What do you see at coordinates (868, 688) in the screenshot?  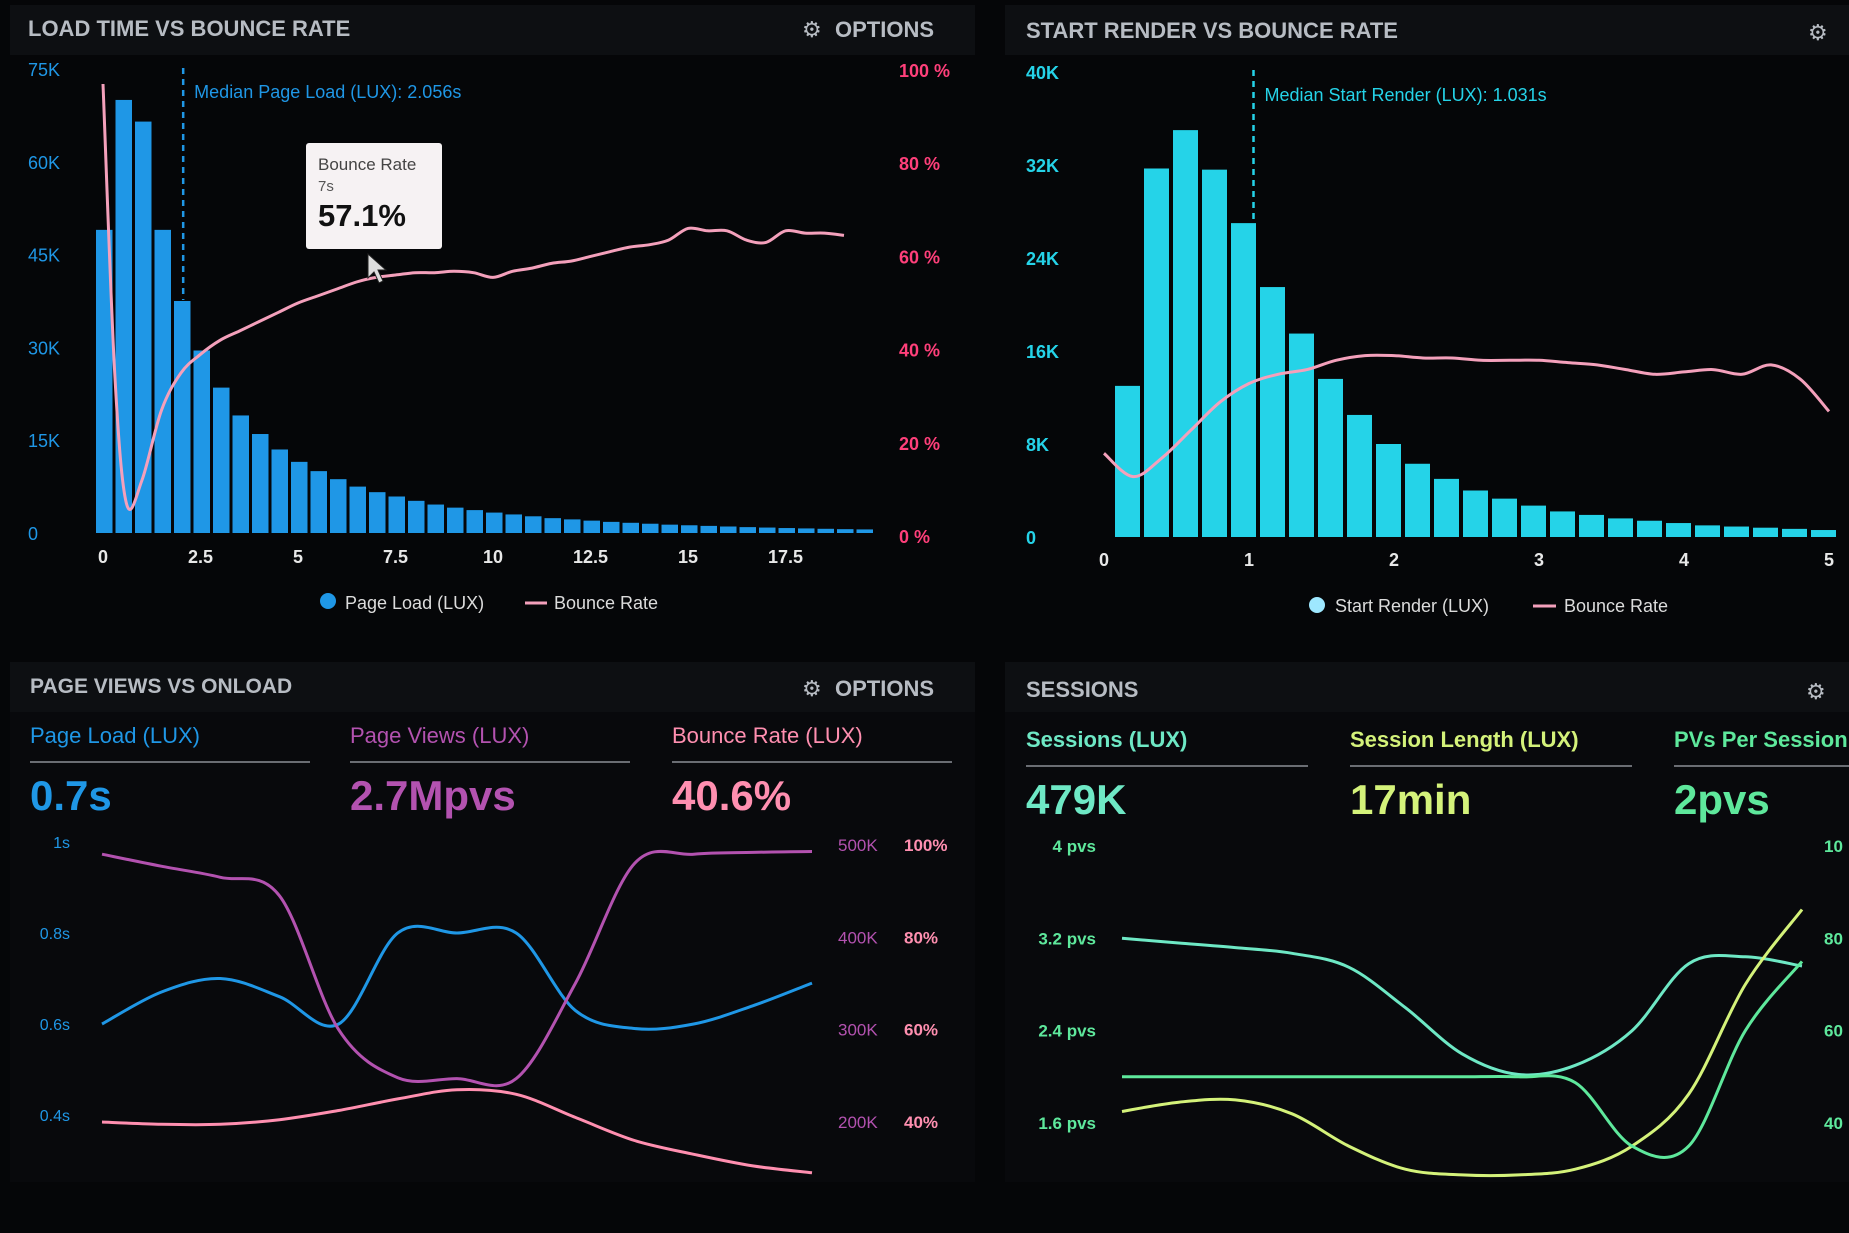 I see `page-views-options-button: ⚙ OPTIONS` at bounding box center [868, 688].